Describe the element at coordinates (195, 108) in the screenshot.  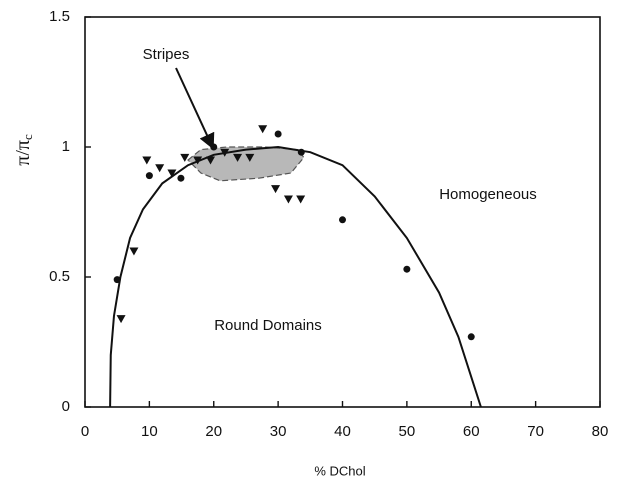
I see `annotation-arrow` at that location.